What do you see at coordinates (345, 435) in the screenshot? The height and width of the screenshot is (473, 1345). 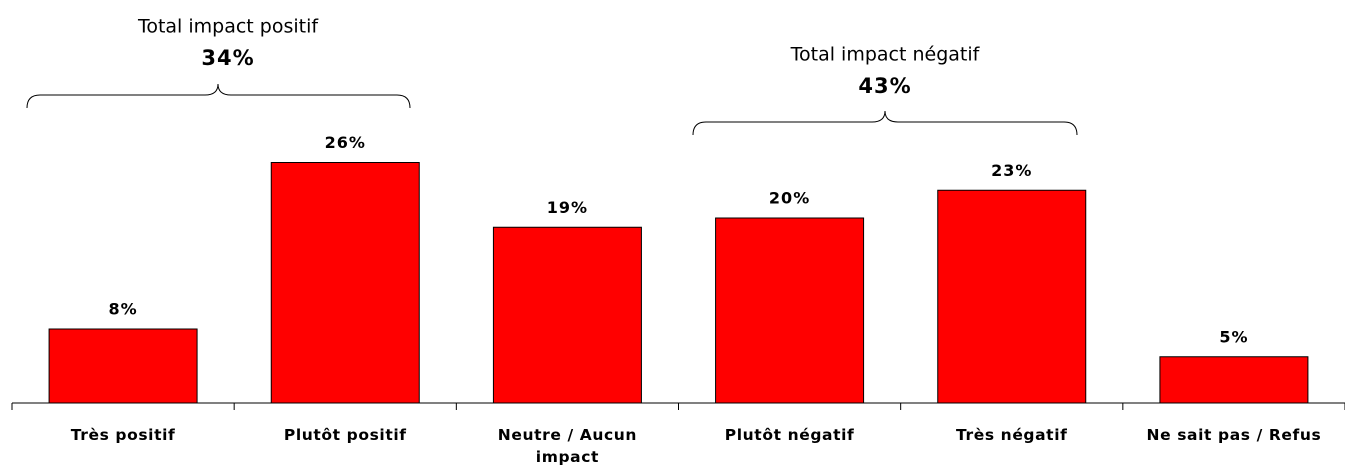 I see `x-tick-label: Plutôt positif` at bounding box center [345, 435].